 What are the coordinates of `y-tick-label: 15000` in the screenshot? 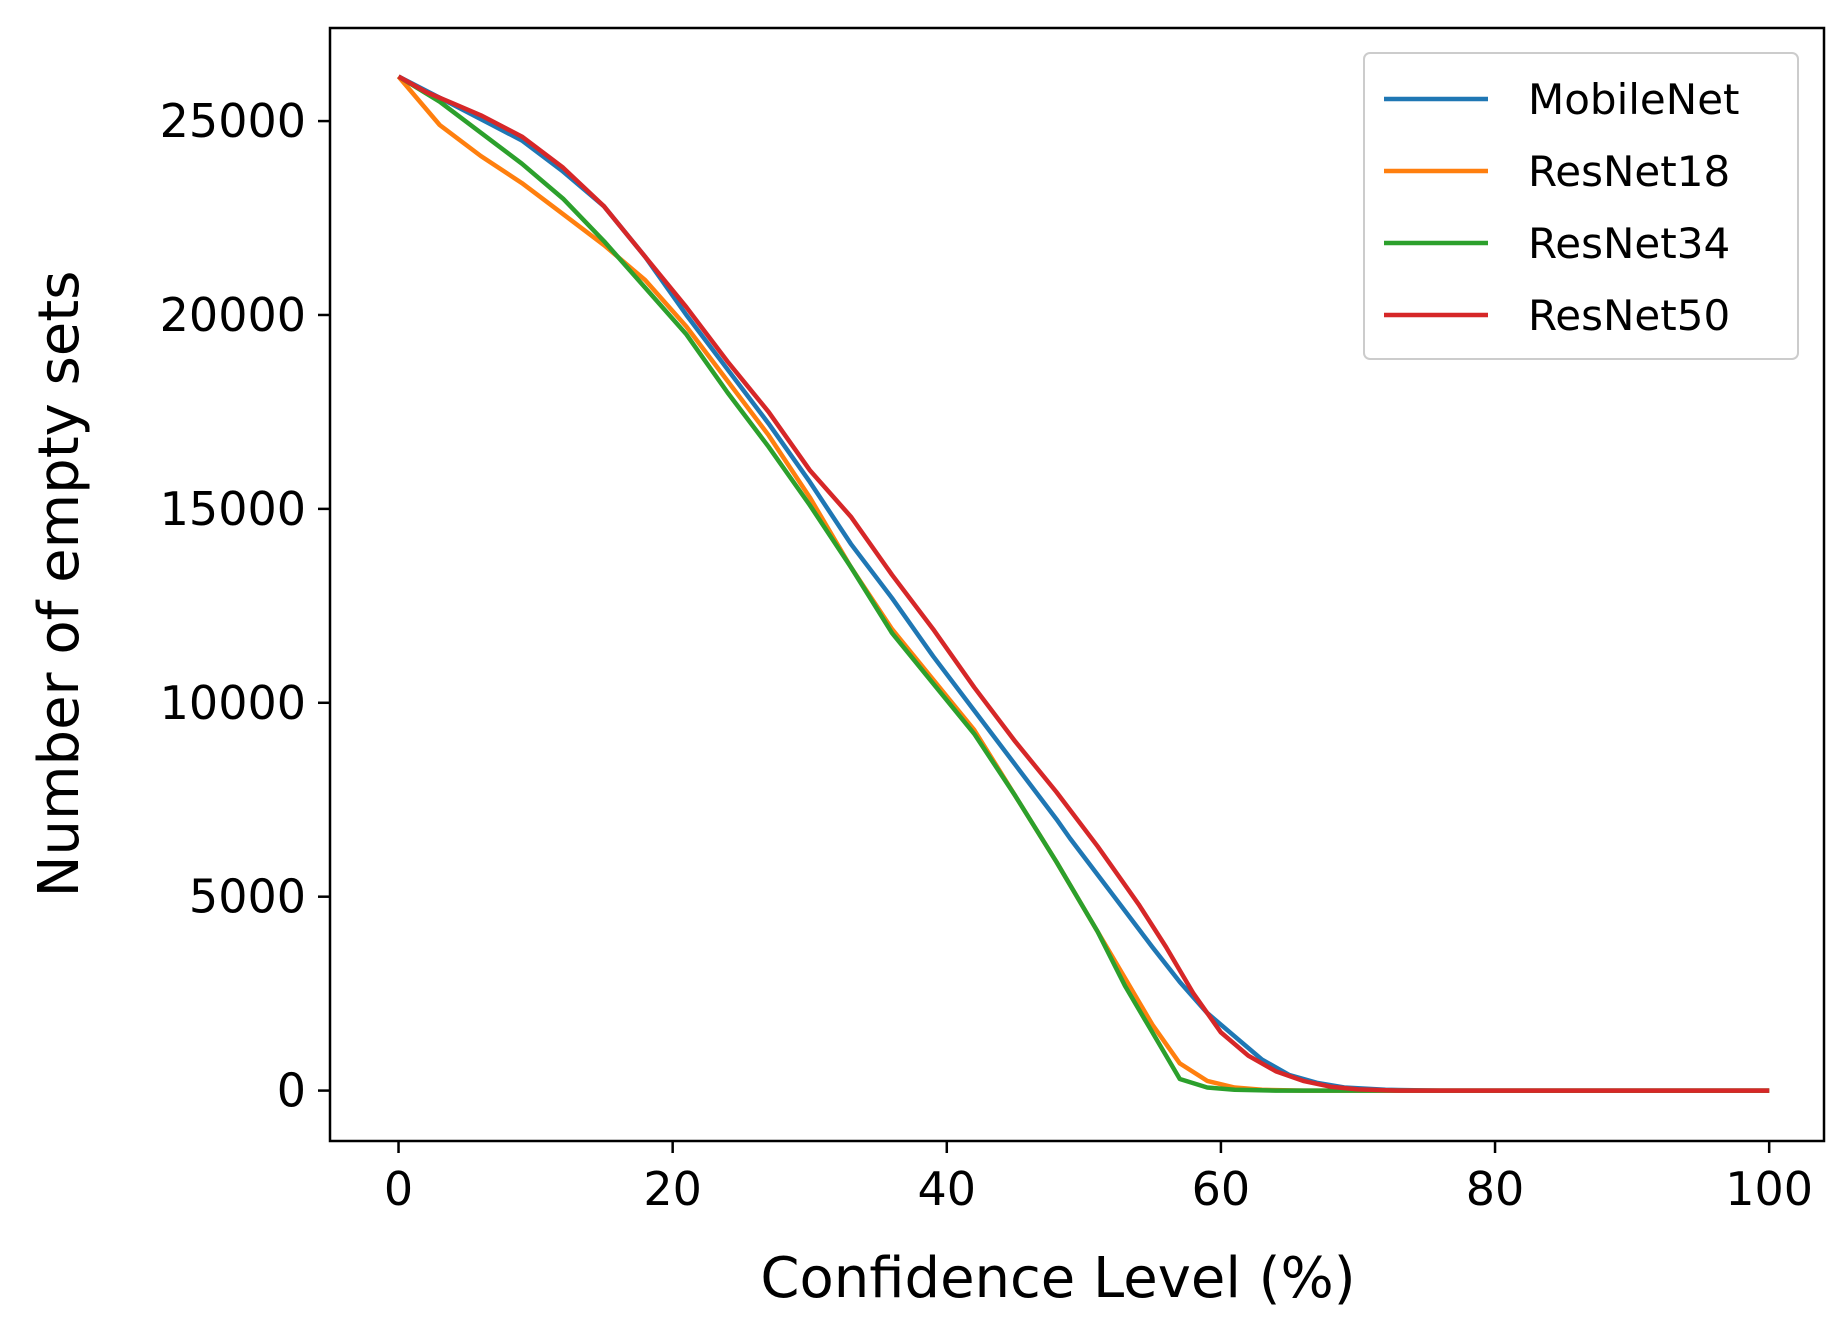 It's located at (233, 509).